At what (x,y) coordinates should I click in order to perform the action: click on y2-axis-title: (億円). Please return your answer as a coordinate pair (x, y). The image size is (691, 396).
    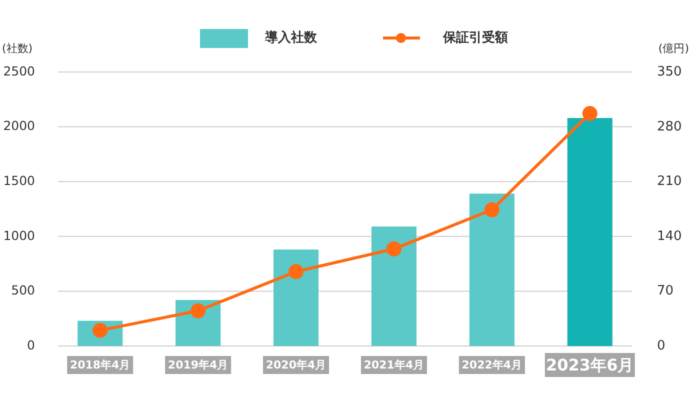
    Looking at the image, I should click on (673, 48).